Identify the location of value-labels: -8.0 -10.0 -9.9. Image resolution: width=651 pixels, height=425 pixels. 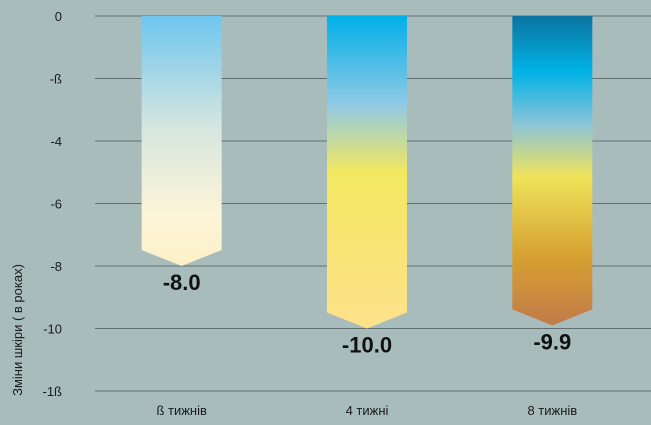
(367, 314).